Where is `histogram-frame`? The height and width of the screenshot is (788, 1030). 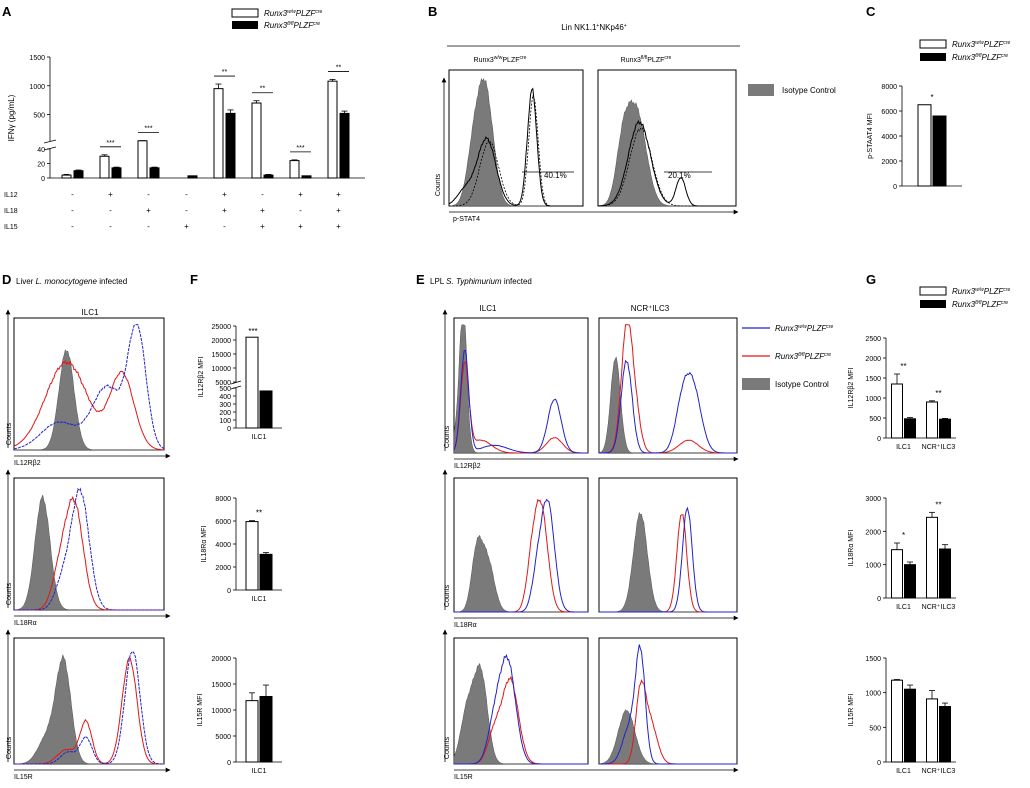
histogram-frame is located at coordinates (89, 701).